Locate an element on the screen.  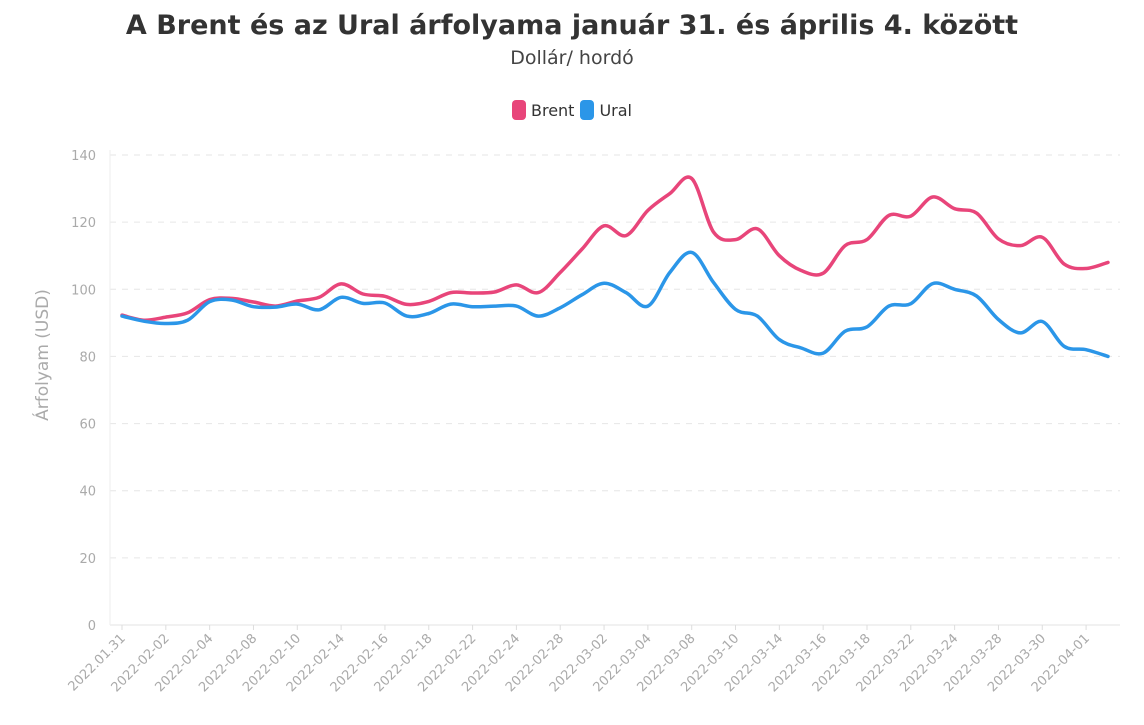
y-tick-label: 80 is located at coordinates (87, 357).